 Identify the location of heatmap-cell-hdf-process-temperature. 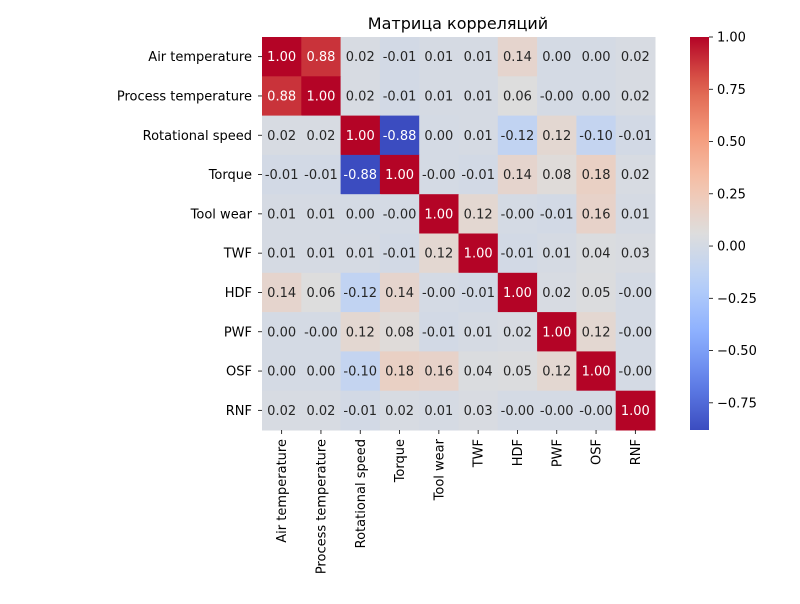
(321, 292).